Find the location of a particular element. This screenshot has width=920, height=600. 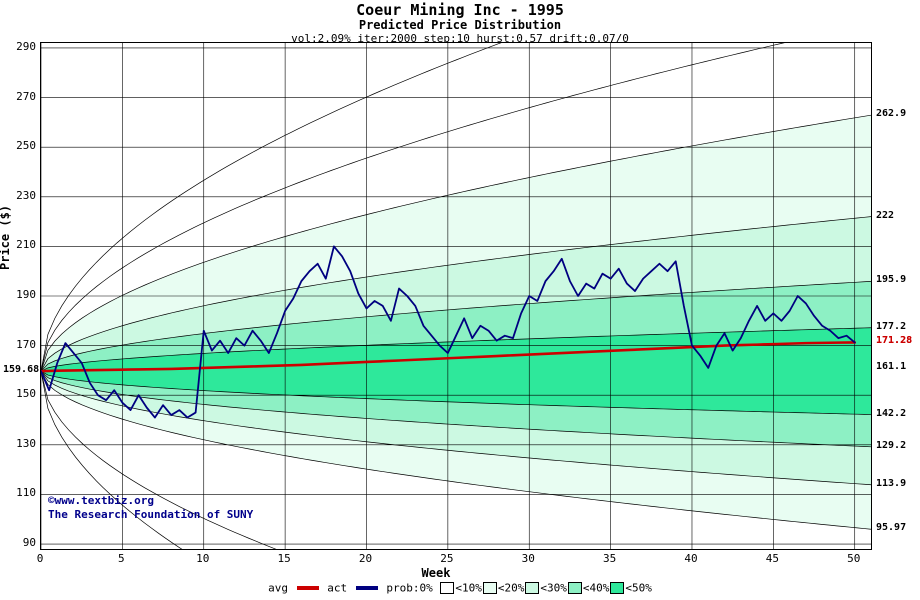

y-axis-tick: 230 is located at coordinates (26, 195).